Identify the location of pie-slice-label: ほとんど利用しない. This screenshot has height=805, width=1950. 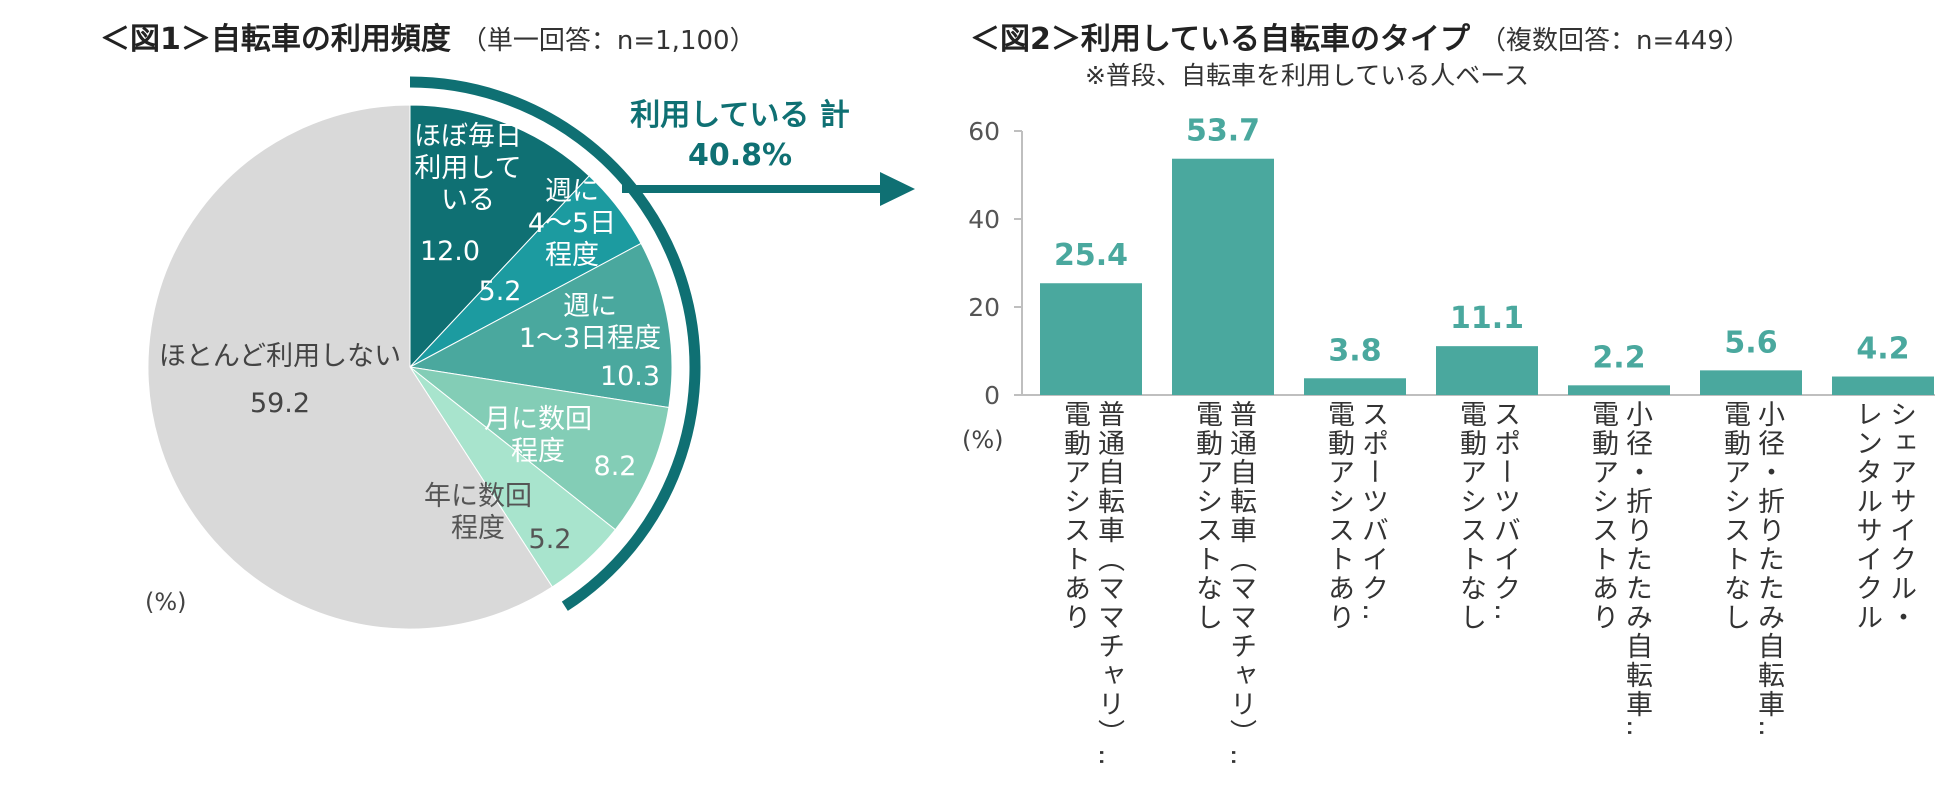
(280, 356).